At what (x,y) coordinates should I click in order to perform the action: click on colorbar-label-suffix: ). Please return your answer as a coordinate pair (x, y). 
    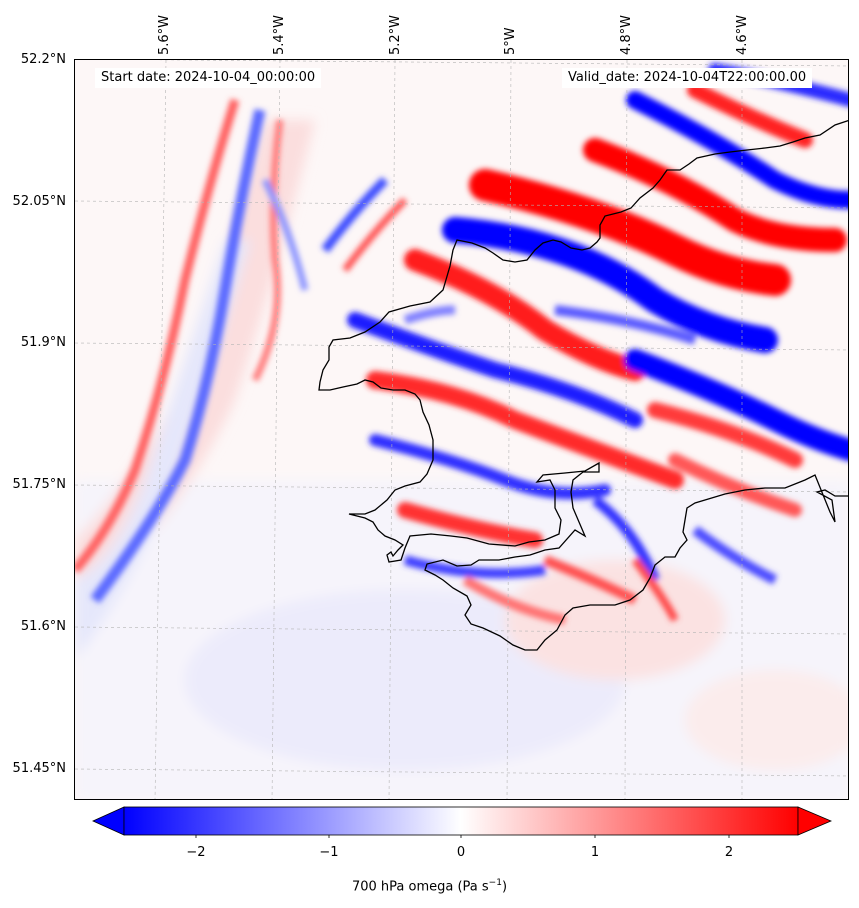
    Looking at the image, I should click on (504, 887).